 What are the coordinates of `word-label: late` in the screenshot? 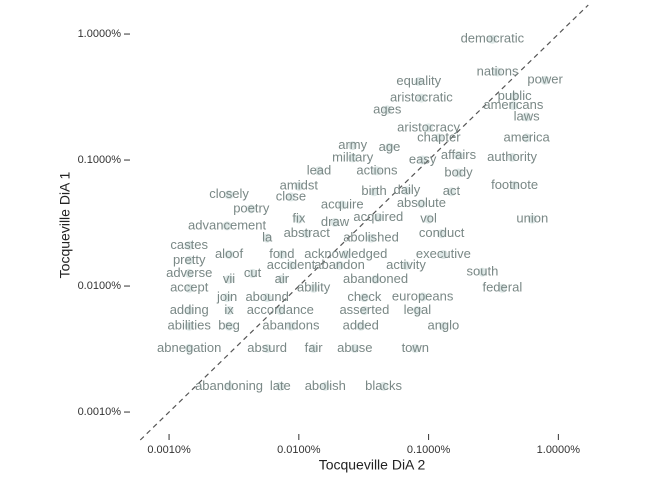 It's located at (280, 385).